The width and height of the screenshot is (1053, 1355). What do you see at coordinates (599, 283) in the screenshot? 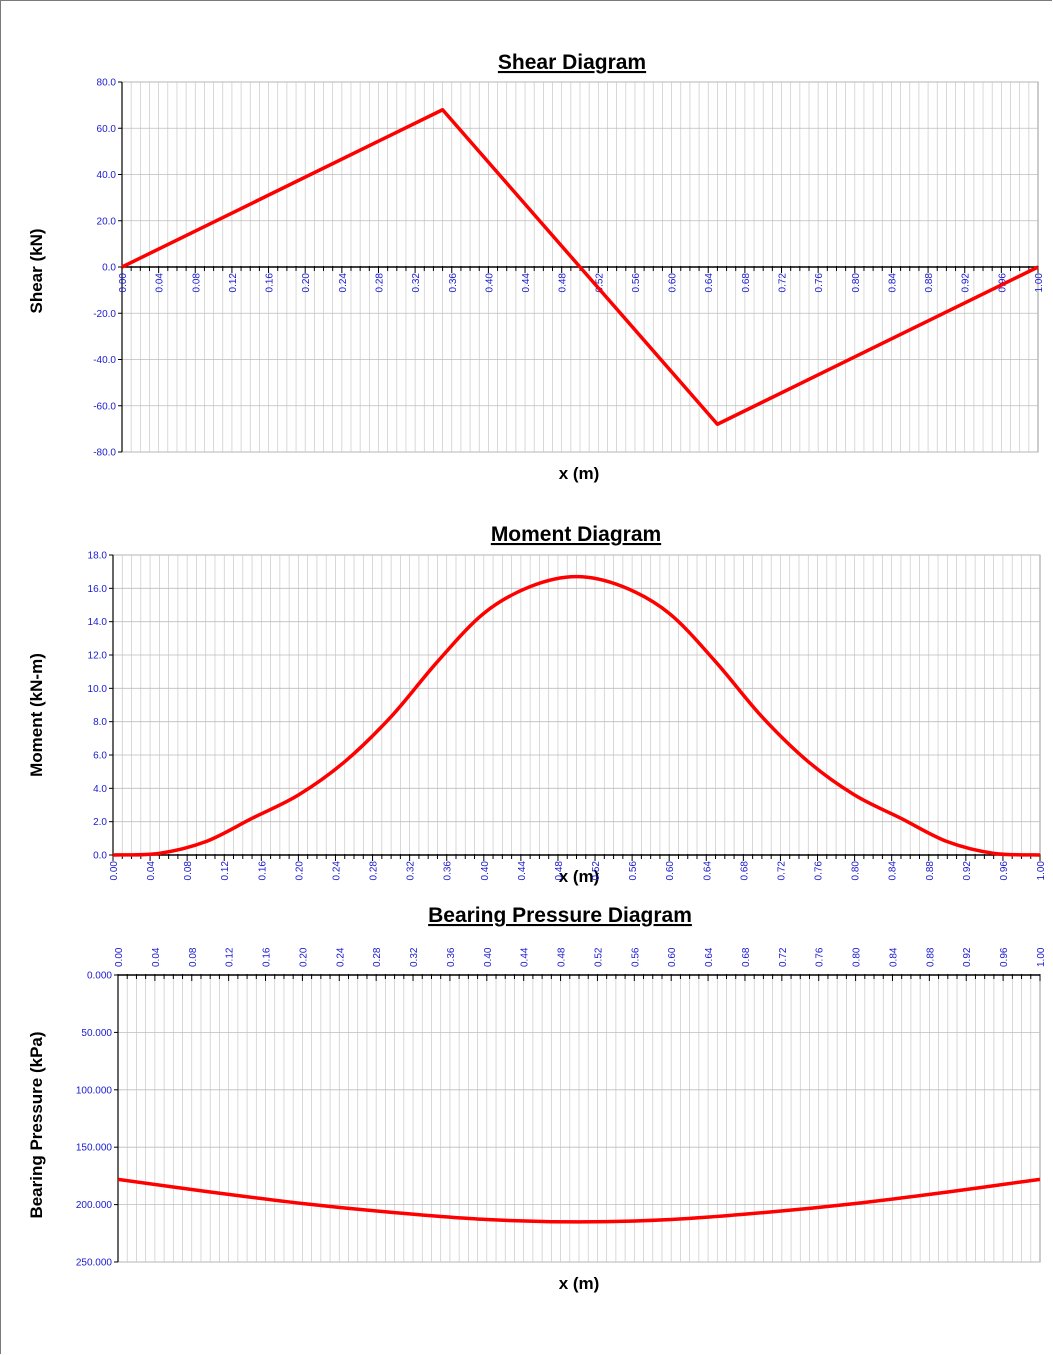
I see `shear-chart-x-tick-label: 0.52` at bounding box center [599, 283].